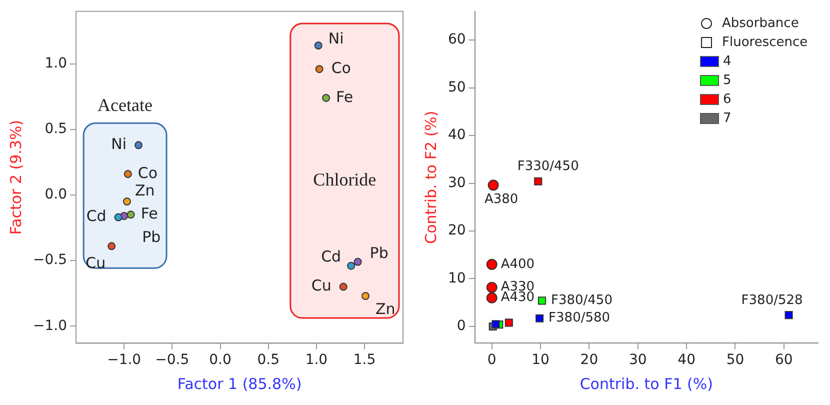  I want to click on annotation: Acetate, so click(125, 104).